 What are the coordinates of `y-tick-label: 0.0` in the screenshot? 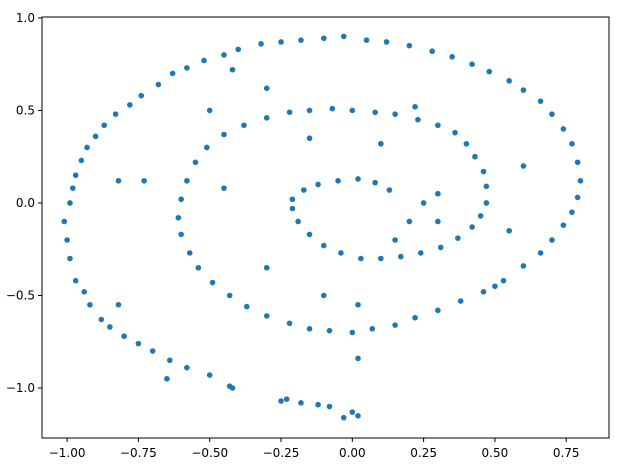 It's located at (25, 203).